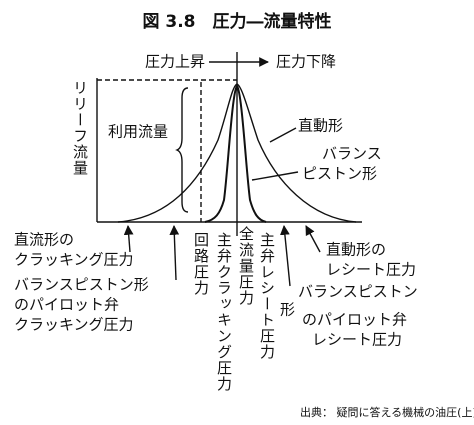 This screenshot has height=425, width=474. What do you see at coordinates (182, 150) in the screenshot?
I see `brace` at bounding box center [182, 150].